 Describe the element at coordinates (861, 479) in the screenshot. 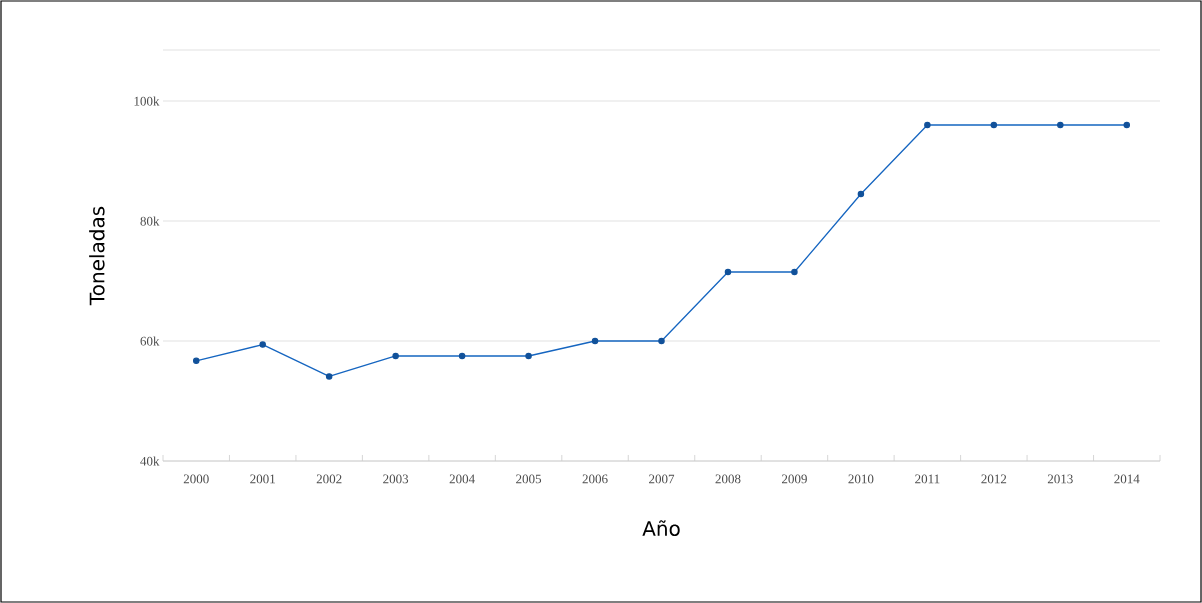

I see `x-tick-label: 2010` at that location.